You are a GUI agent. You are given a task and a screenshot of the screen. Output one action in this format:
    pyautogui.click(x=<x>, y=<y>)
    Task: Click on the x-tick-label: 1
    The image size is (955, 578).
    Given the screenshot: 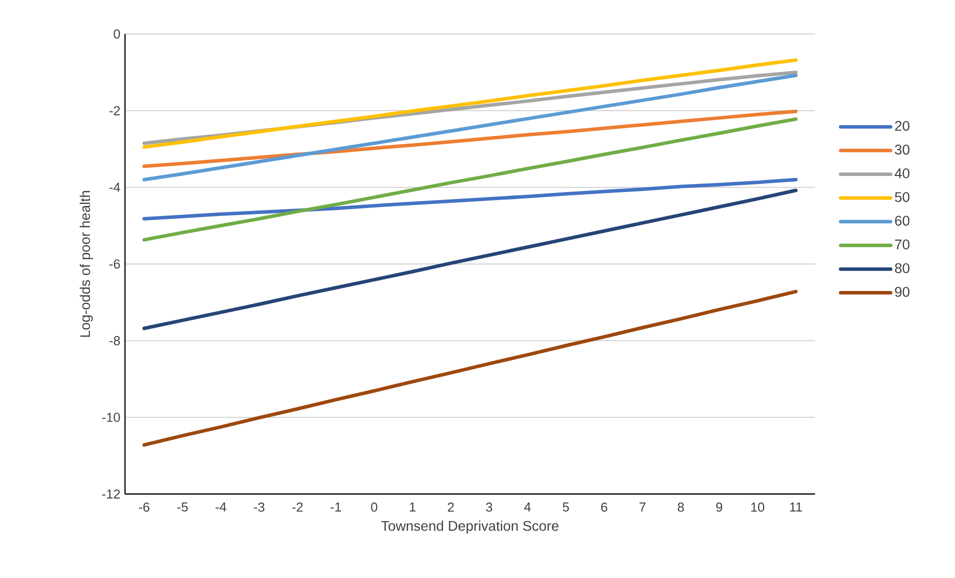 What is the action you would take?
    pyautogui.click(x=413, y=507)
    